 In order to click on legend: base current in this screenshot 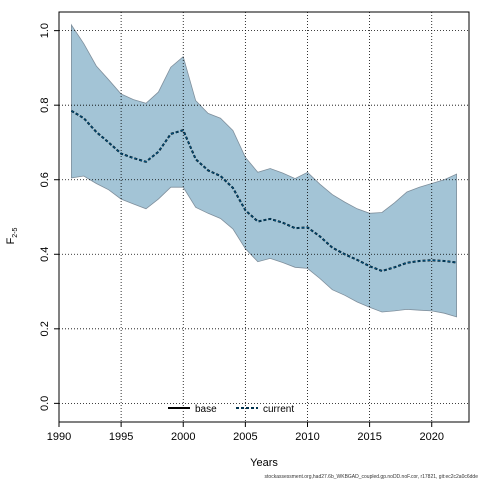, I will do `click(231, 409)`.